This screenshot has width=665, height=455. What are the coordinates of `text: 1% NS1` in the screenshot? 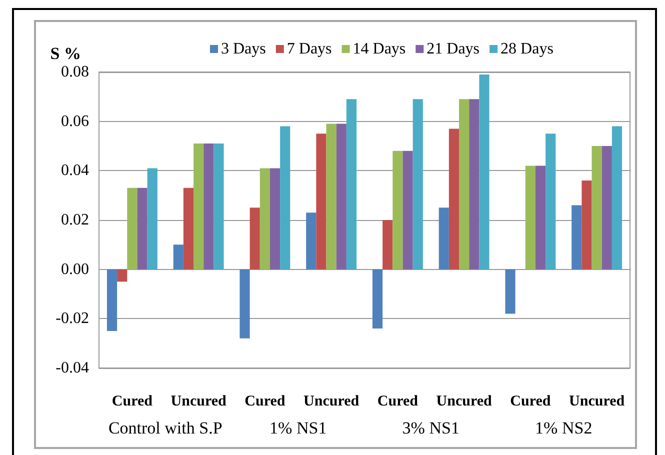 It's located at (298, 428).